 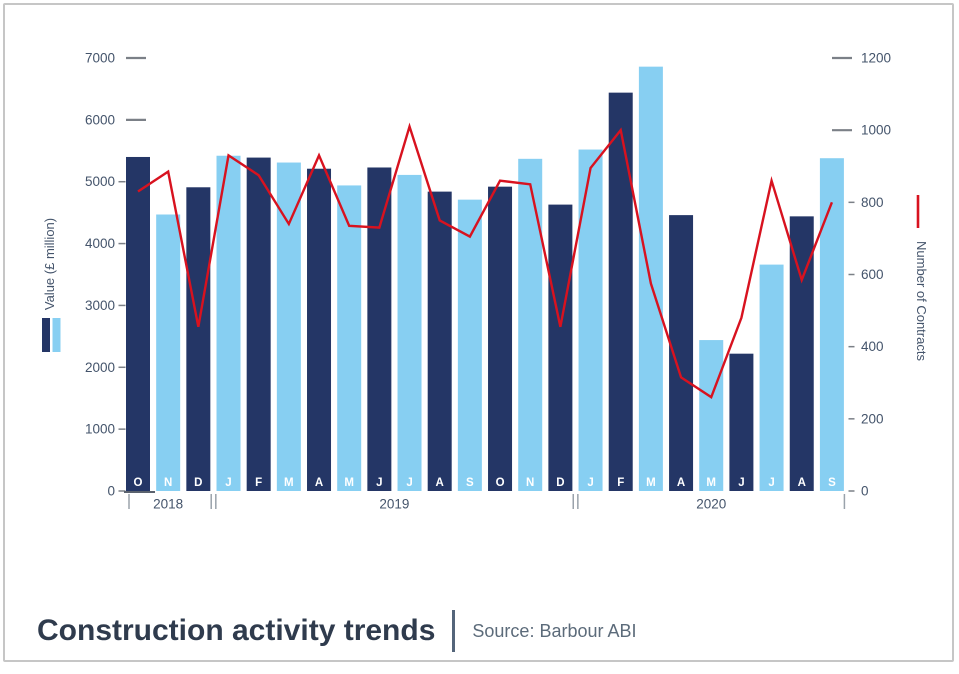 I want to click on left-axis-tick-label-7000: 7000, so click(x=100, y=58).